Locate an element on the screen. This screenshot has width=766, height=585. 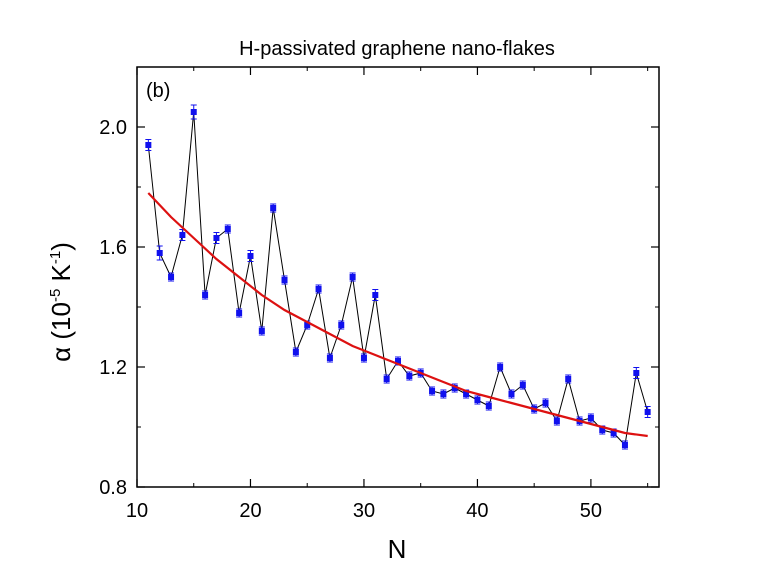
x-tick-label: 30 is located at coordinates (364, 511).